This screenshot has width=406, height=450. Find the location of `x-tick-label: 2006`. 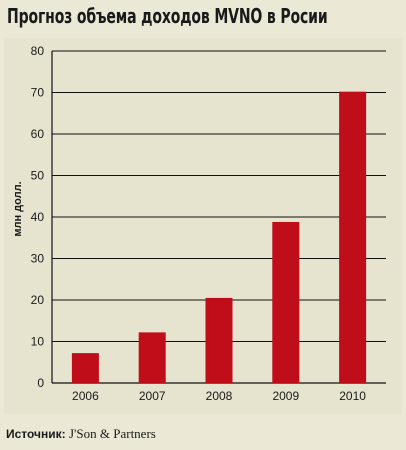

x-tick-label: 2006 is located at coordinates (85, 396).